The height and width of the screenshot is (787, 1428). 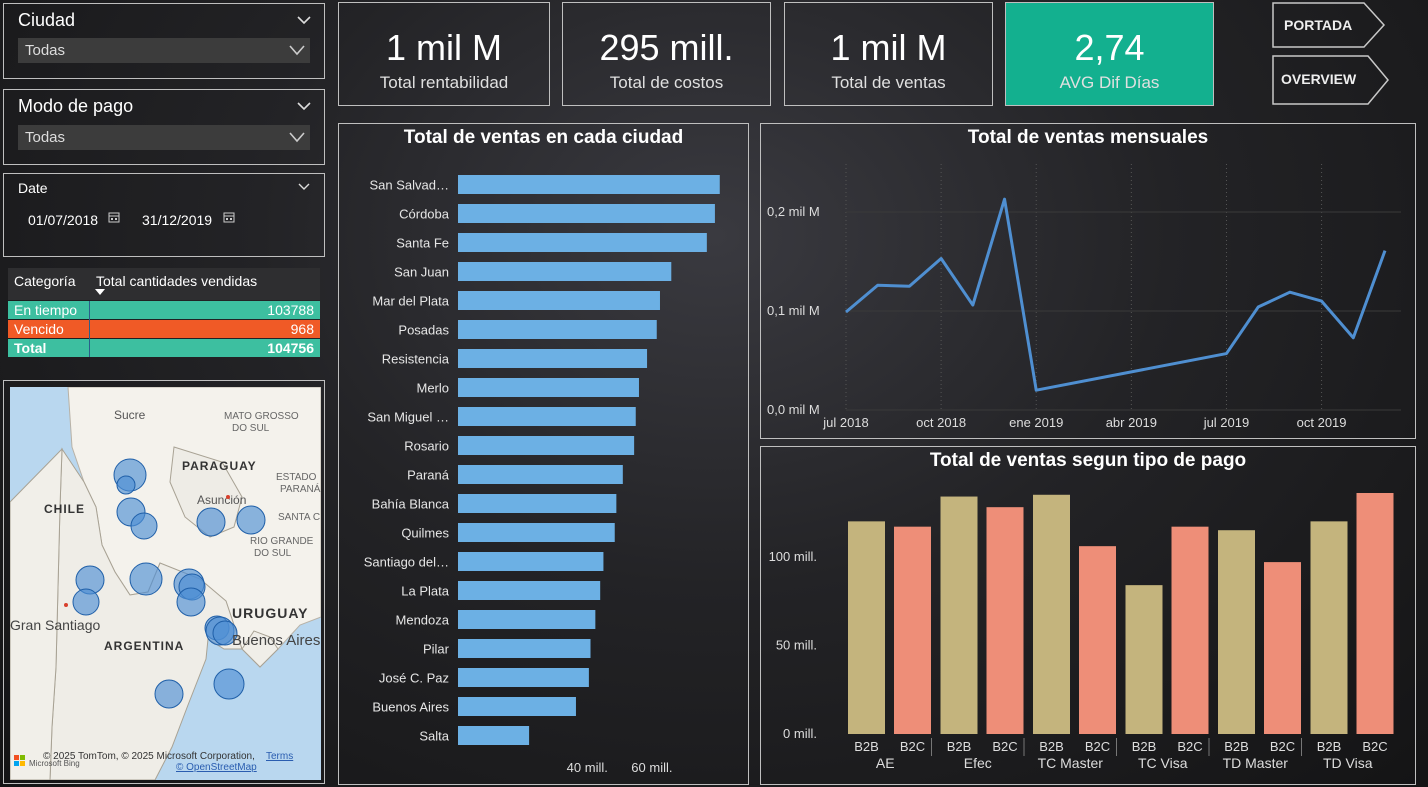 What do you see at coordinates (177, 220) in the screenshot?
I see `date-end-input: 31/12/2019` at bounding box center [177, 220].